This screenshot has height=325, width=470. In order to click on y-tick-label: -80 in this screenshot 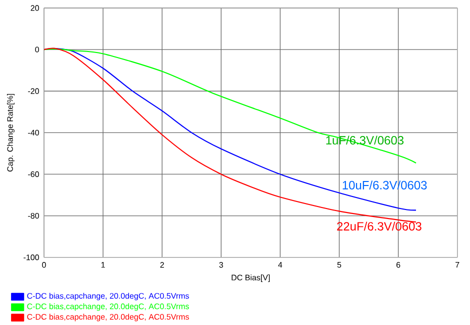, I will do `click(33, 215)`.